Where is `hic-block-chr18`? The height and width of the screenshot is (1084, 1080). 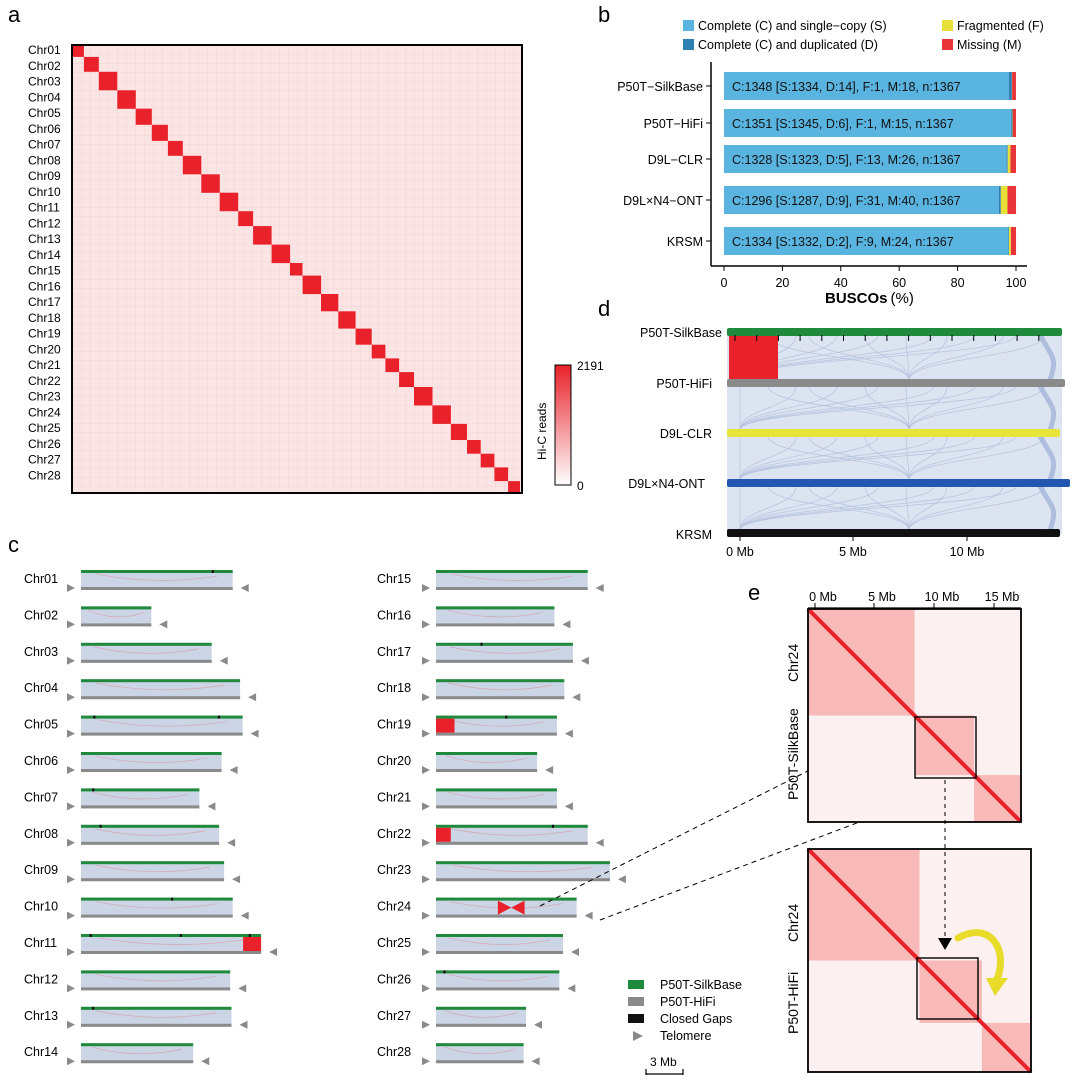
hic-block-chr18 is located at coordinates (363, 336).